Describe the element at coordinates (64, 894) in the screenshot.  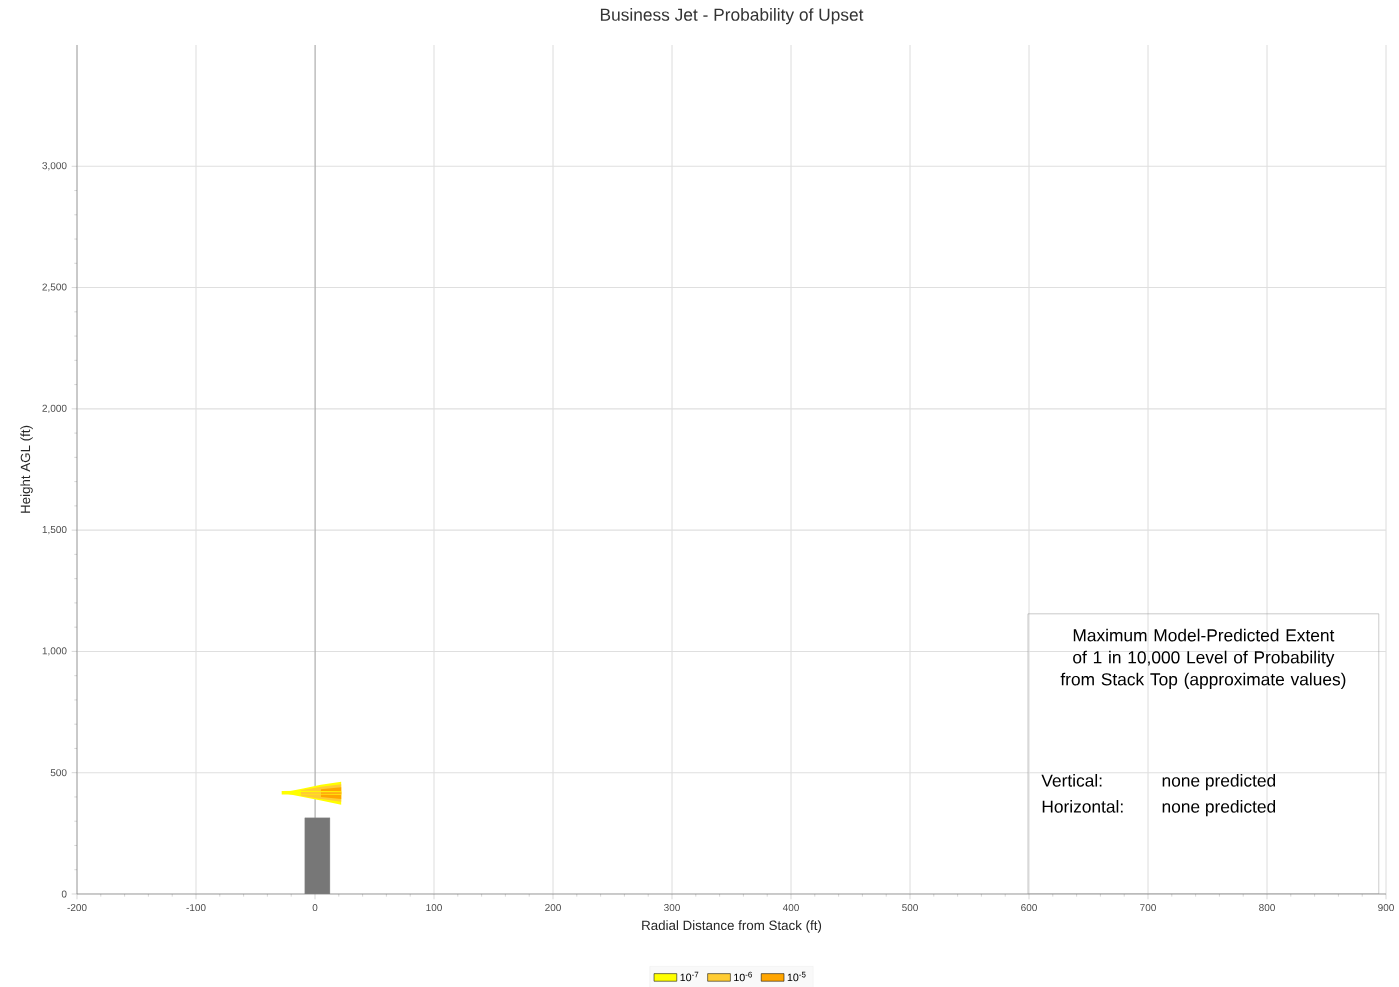
I see `y-tick-label: 0` at that location.